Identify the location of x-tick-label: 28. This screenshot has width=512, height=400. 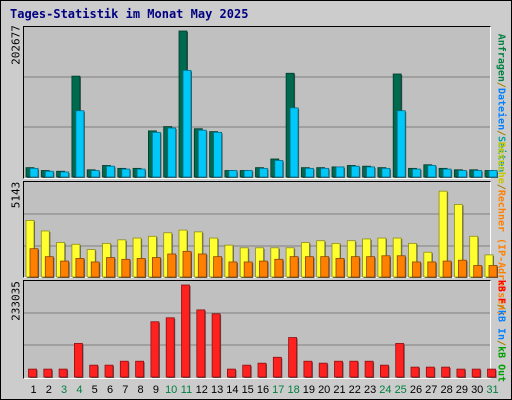
(446, 390).